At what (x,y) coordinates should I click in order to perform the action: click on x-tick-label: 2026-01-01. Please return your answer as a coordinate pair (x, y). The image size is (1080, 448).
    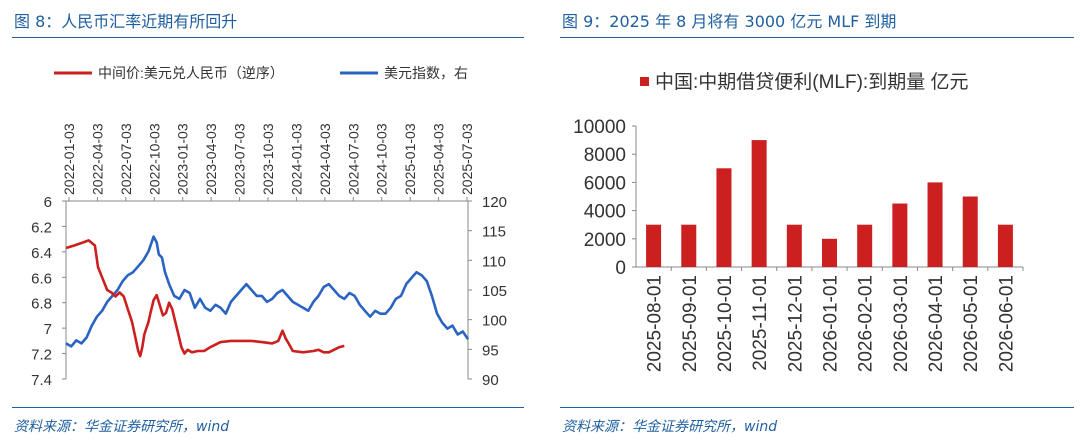
    Looking at the image, I should click on (831, 323).